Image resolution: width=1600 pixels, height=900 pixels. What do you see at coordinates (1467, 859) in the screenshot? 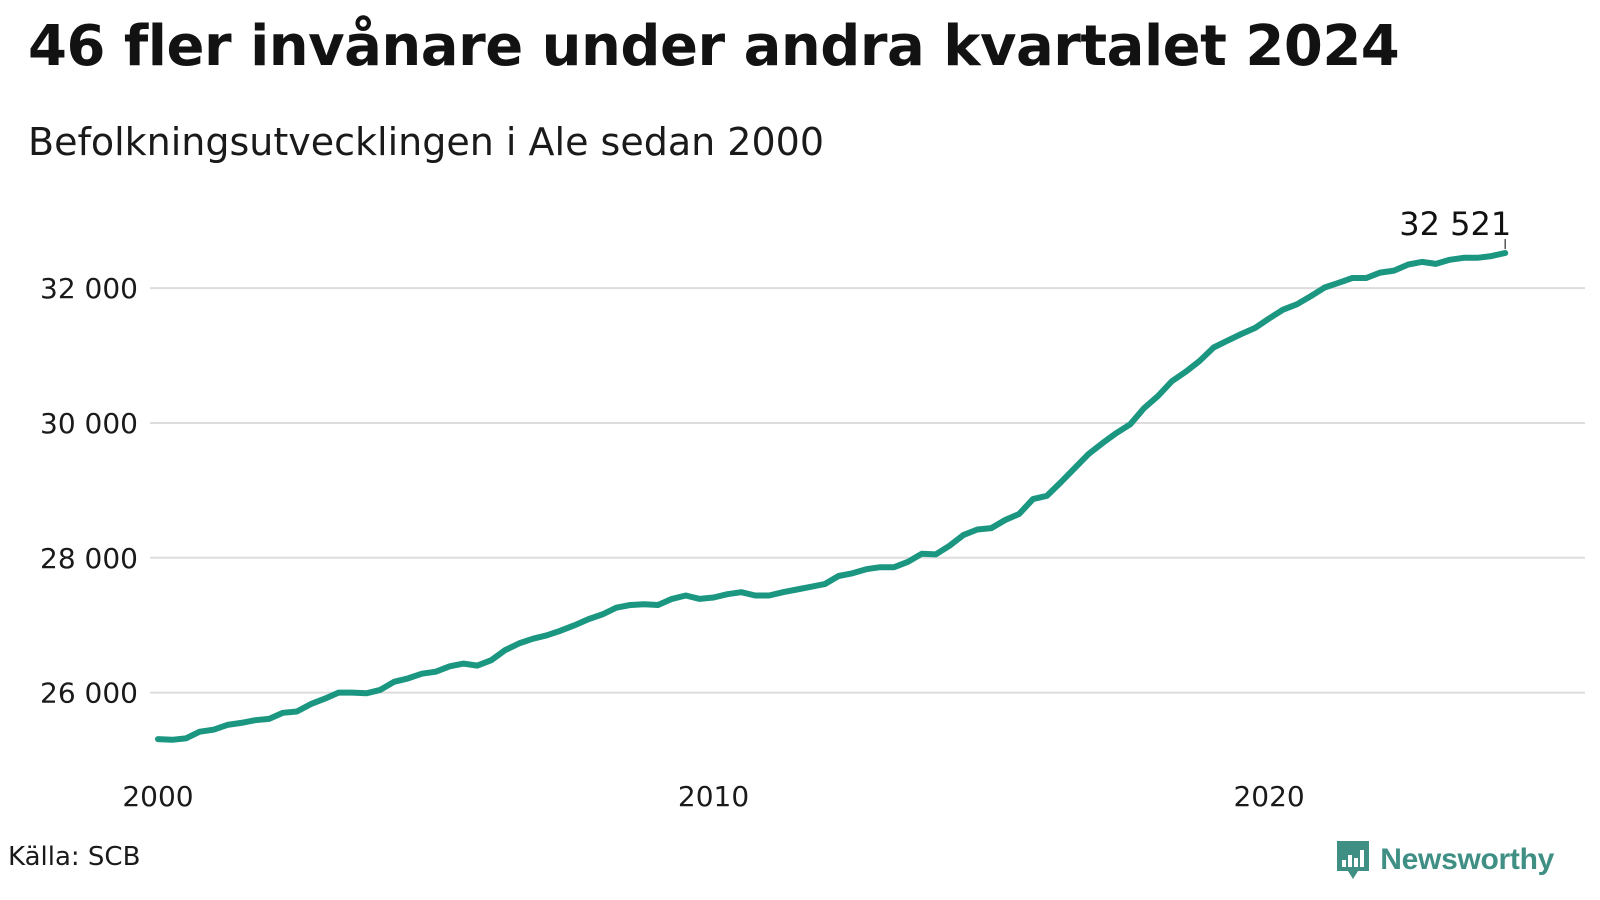
I see `brand-name: Newsworthy` at bounding box center [1467, 859].